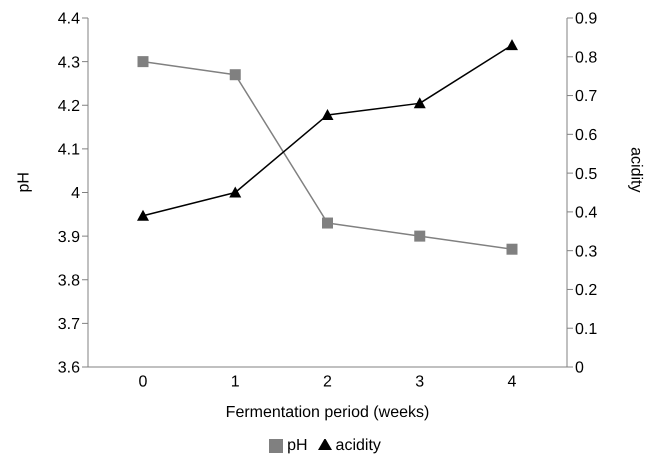  What do you see at coordinates (635, 169) in the screenshot?
I see `y2-axis-title: acidity` at bounding box center [635, 169].